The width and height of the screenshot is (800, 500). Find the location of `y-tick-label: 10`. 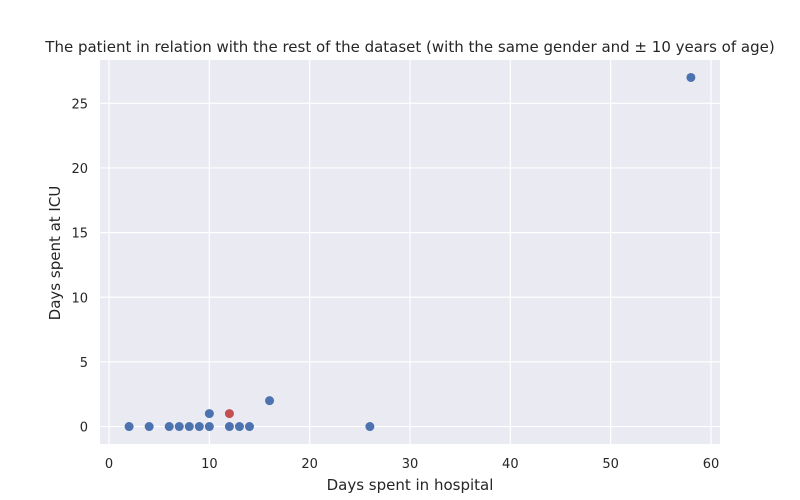

y-tick-label: 10 is located at coordinates (79, 298).